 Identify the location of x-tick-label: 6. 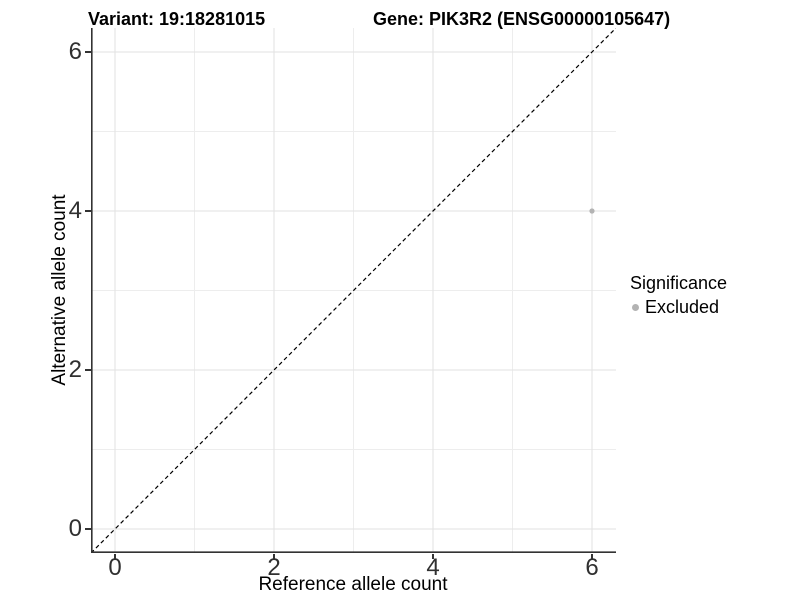
(592, 567).